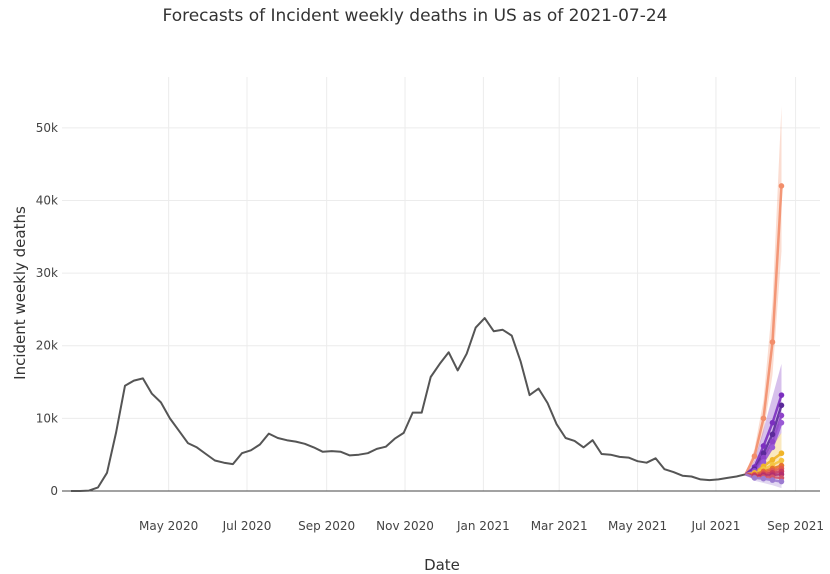 This screenshot has width=830, height=574. What do you see at coordinates (405, 526) in the screenshot?
I see `x-tick-label: Nov 2020` at bounding box center [405, 526].